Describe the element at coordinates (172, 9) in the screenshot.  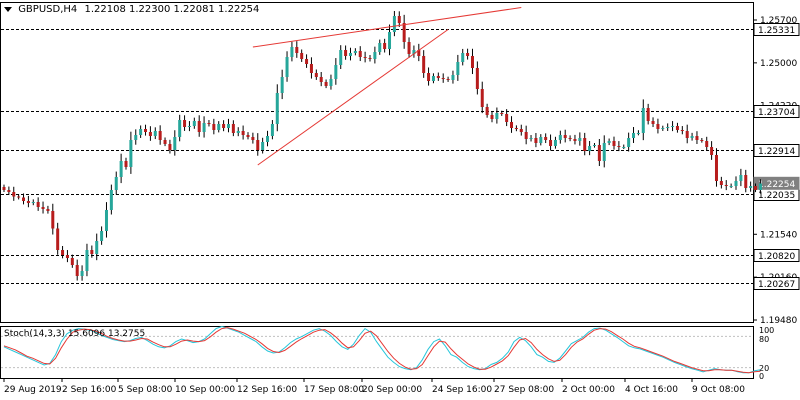
I see `ohlc-label: 1.22108 1.22300 1.22081 1.22254` at that location.